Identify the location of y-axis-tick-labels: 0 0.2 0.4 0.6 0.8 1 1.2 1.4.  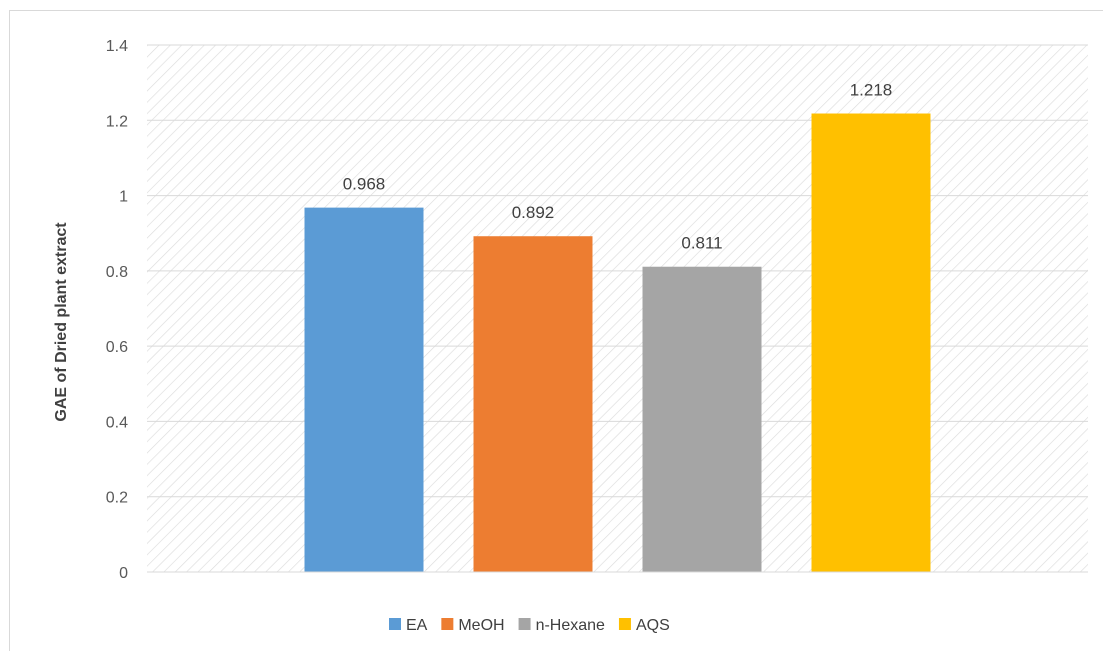
(117, 310).